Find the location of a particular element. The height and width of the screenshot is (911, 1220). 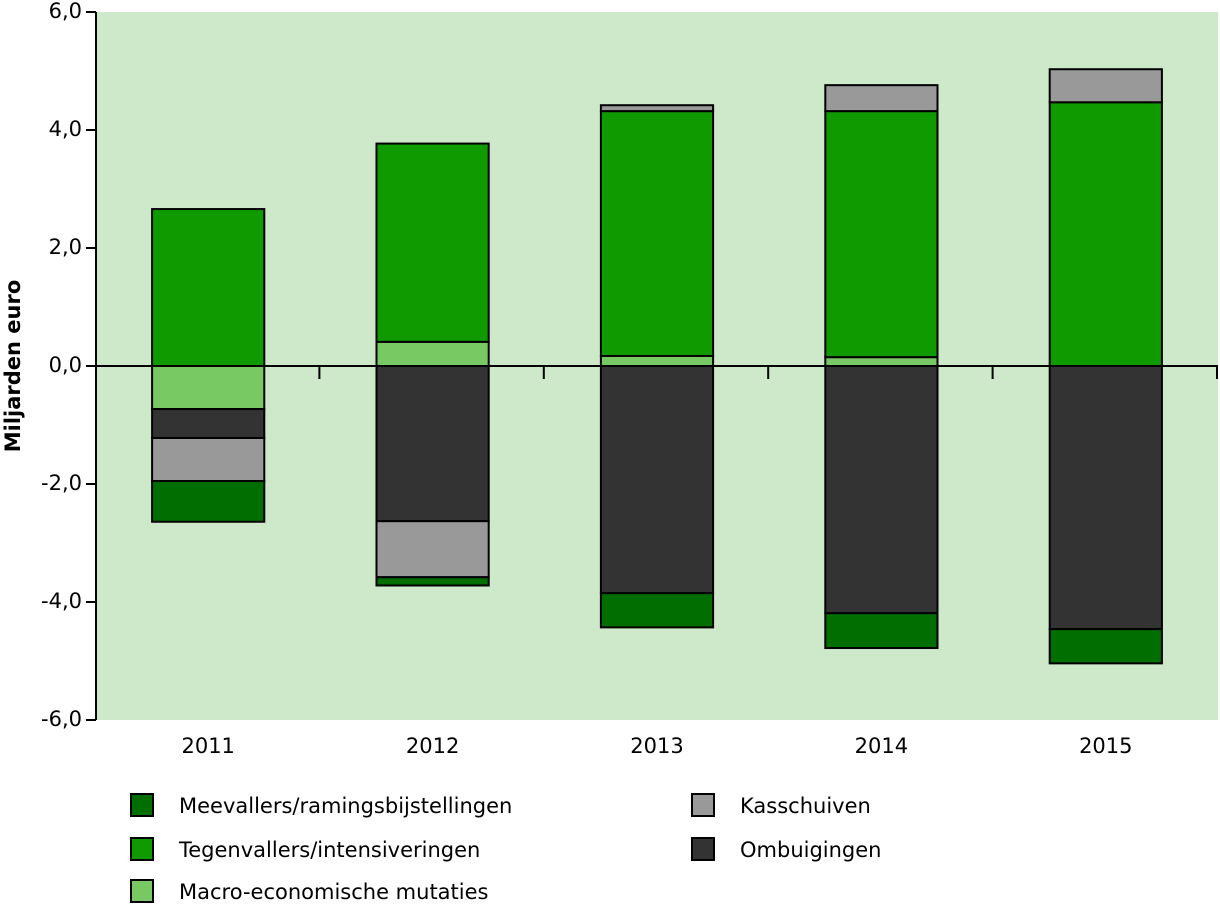

legend-label: Meevallers/ramingsbijstellingen is located at coordinates (345, 806).